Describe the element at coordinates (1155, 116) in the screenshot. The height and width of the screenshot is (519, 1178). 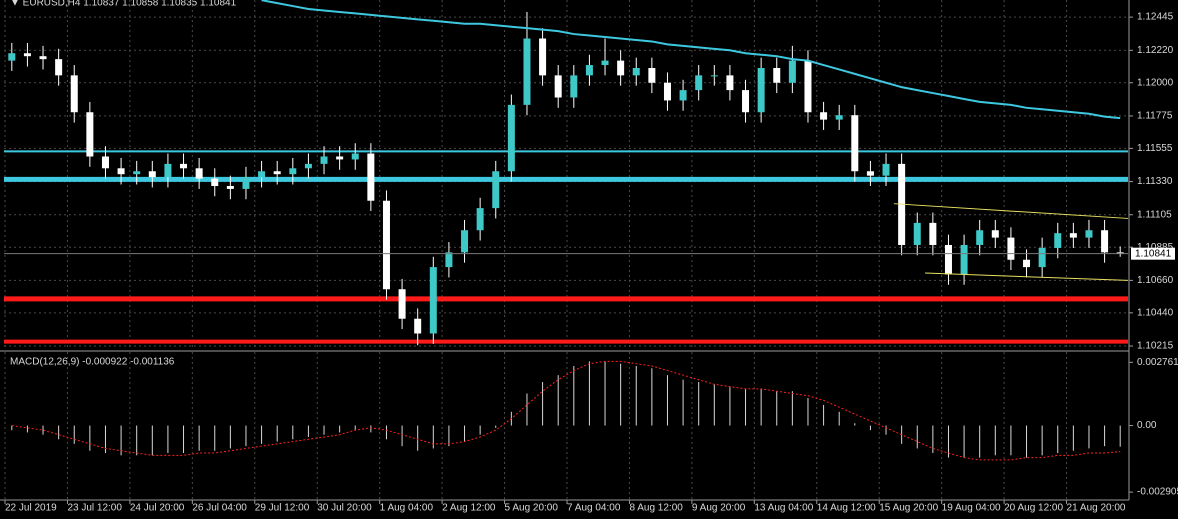
I see `y-tick-label: 1.11775` at that location.